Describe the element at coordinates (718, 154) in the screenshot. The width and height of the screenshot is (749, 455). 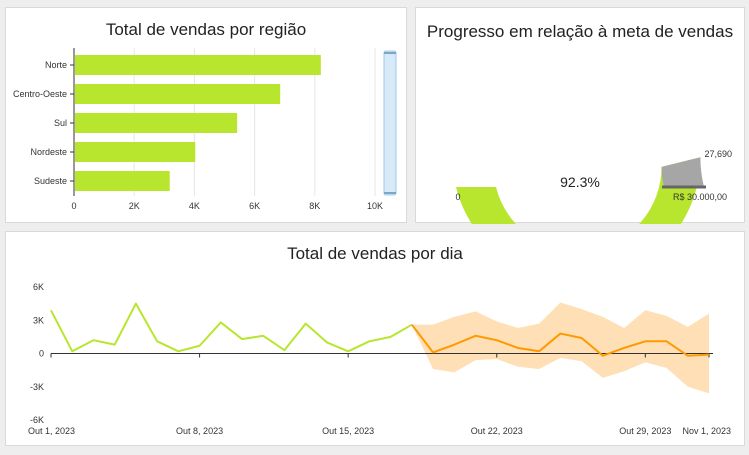
I see `gauge-value-label: 27,690` at that location.